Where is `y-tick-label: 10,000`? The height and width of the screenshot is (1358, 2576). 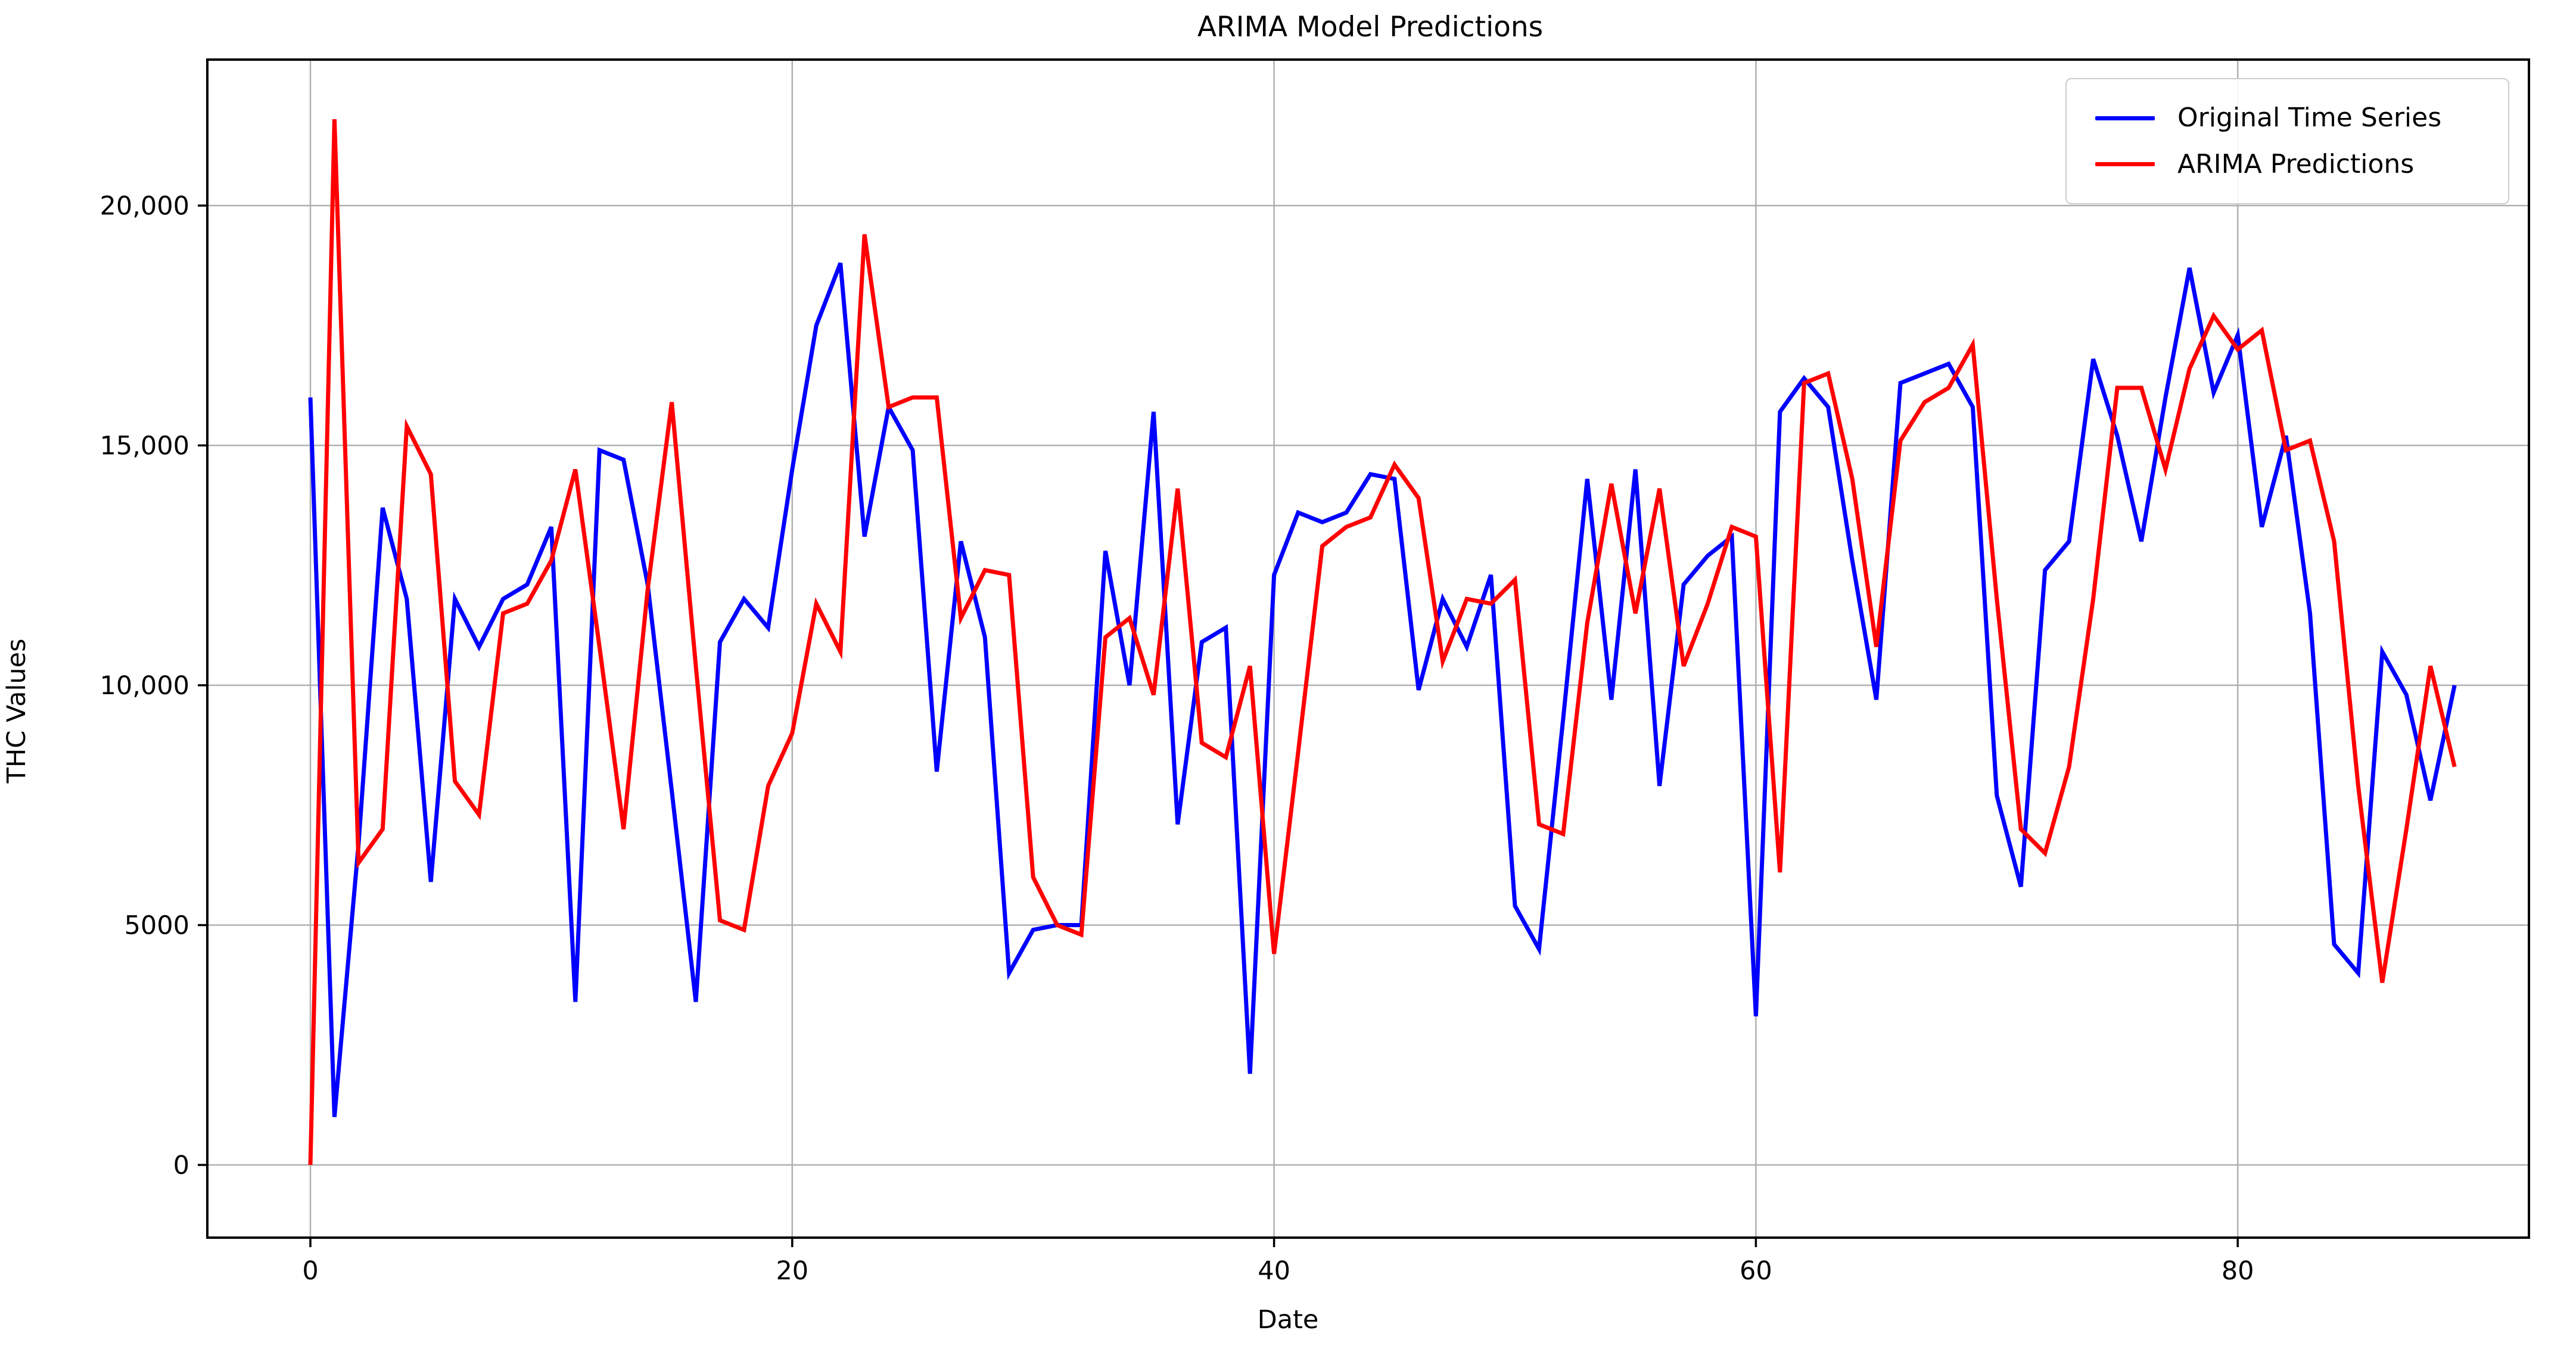 y-tick-label: 10,000 is located at coordinates (144, 686).